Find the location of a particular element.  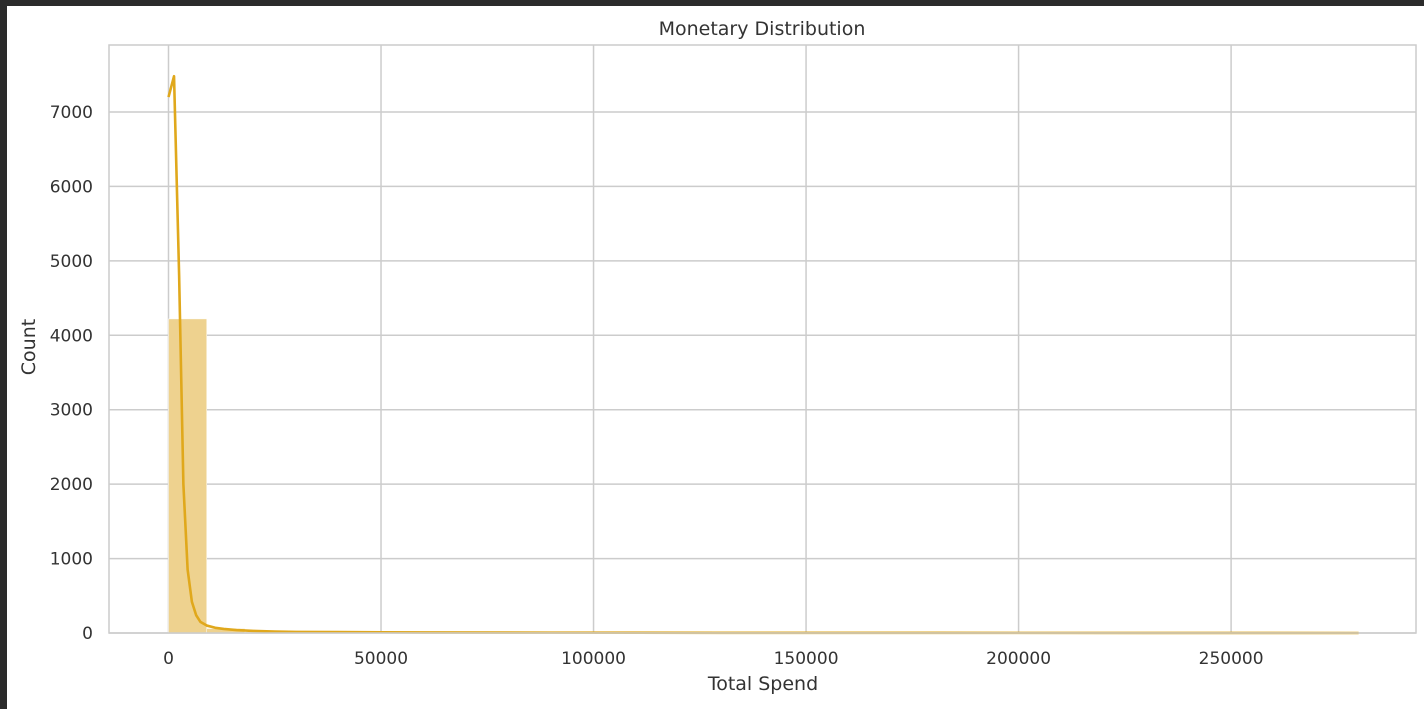

y-tick-label: 1000 is located at coordinates (71, 560).